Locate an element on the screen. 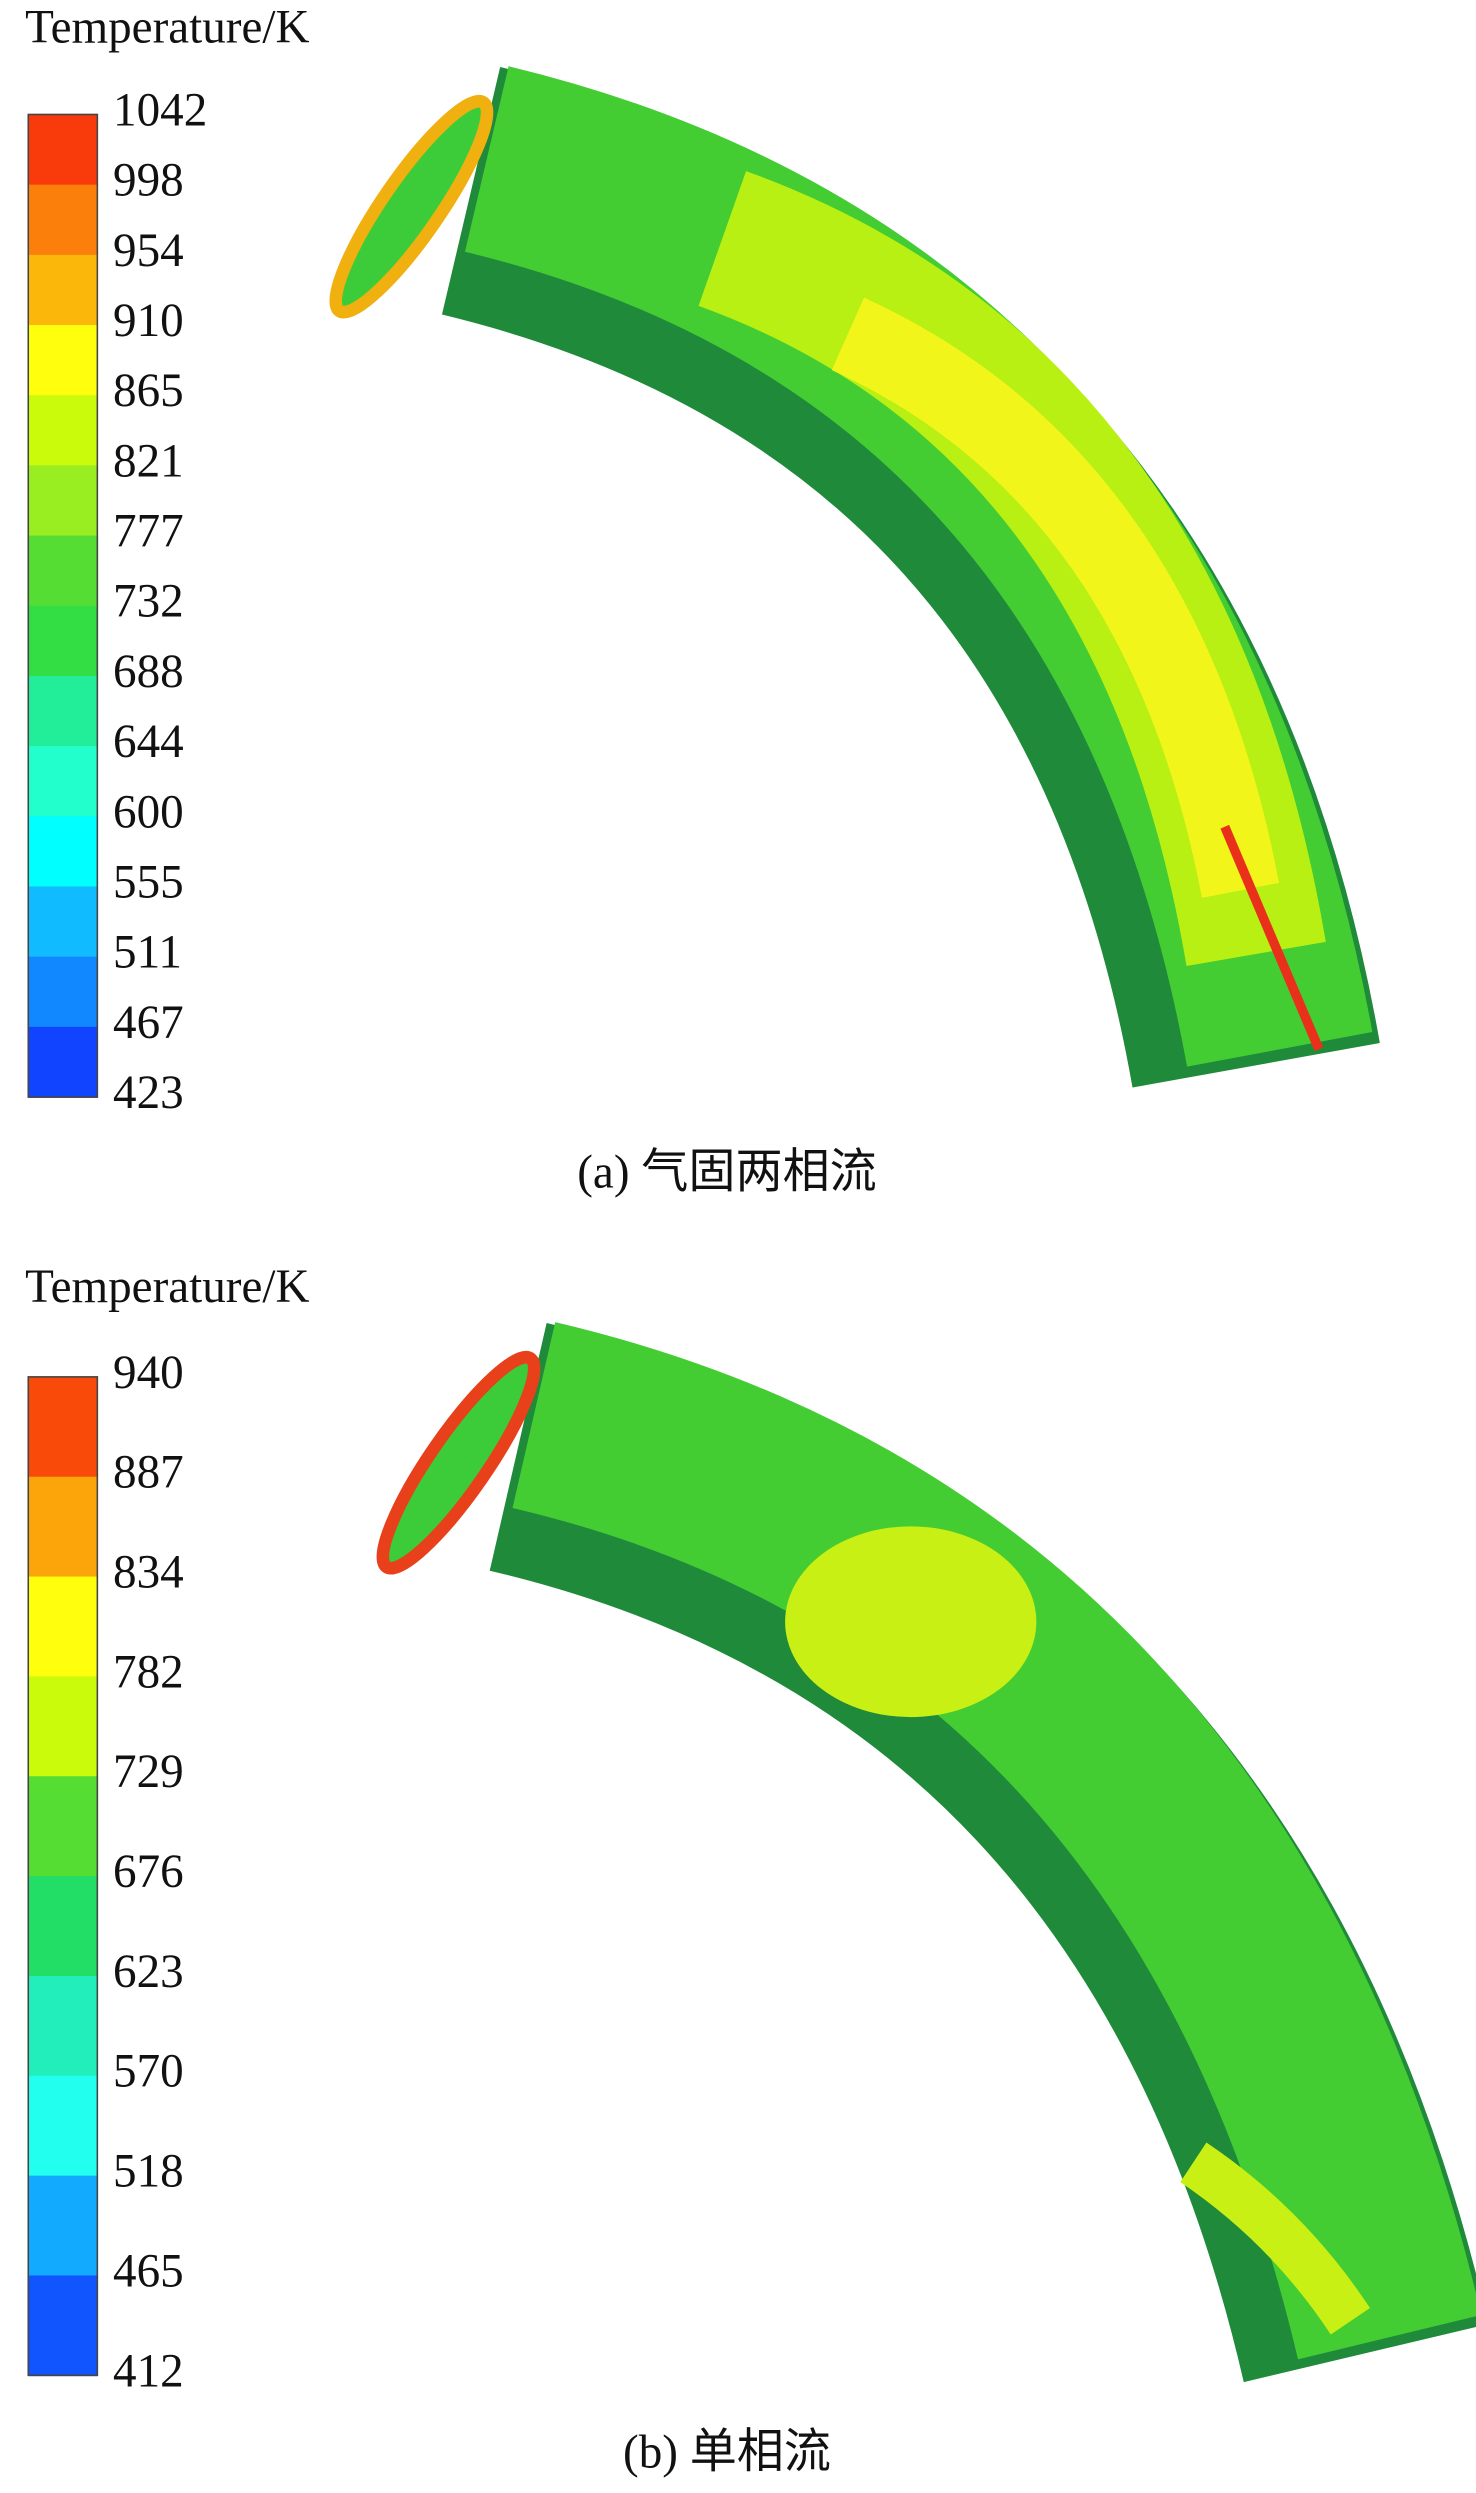 This screenshot has height=2493, width=1476. legend-label: 600 is located at coordinates (148, 812).